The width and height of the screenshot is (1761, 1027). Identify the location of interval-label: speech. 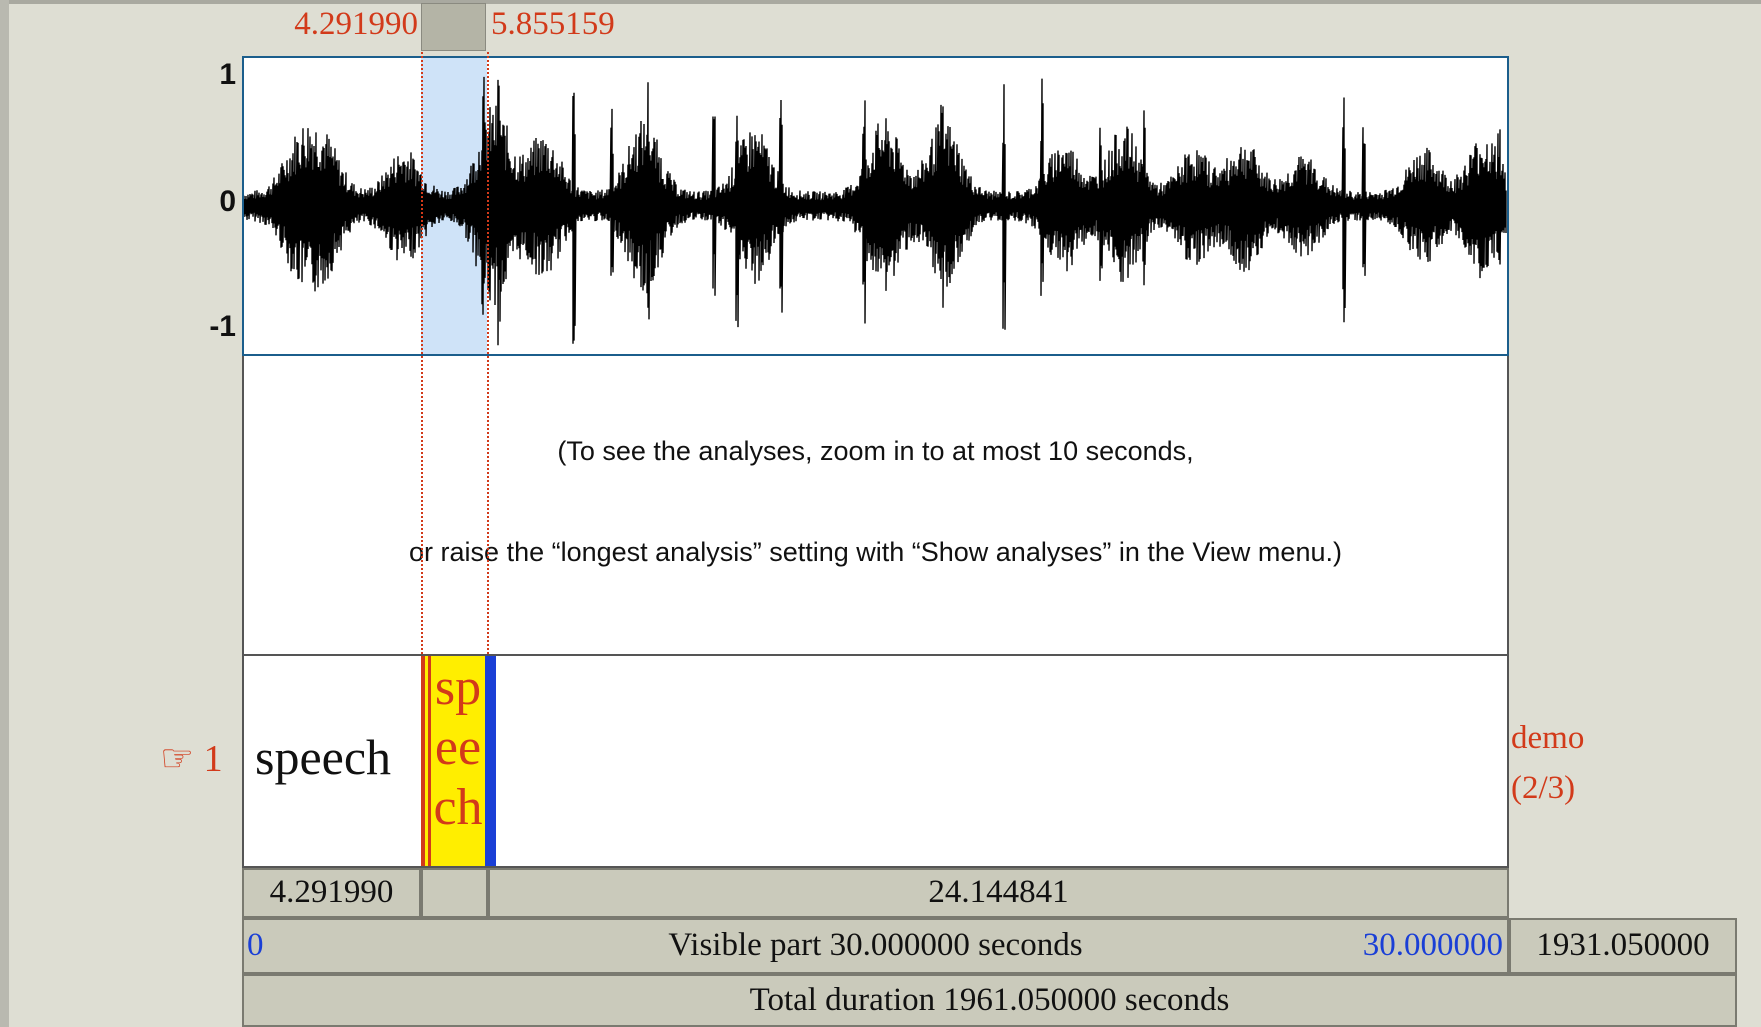
(323, 757).